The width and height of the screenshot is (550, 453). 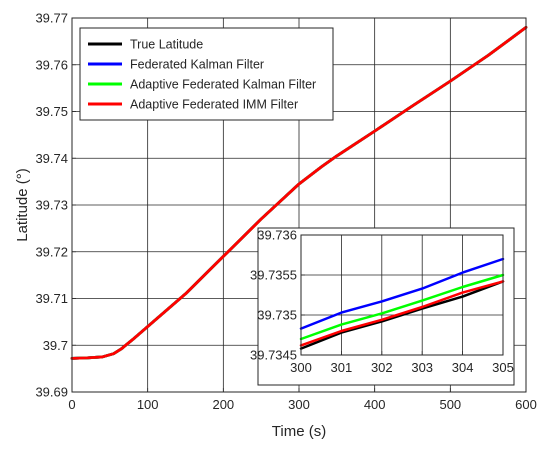 I want to click on x-tick-label: 200, so click(x=223, y=404).